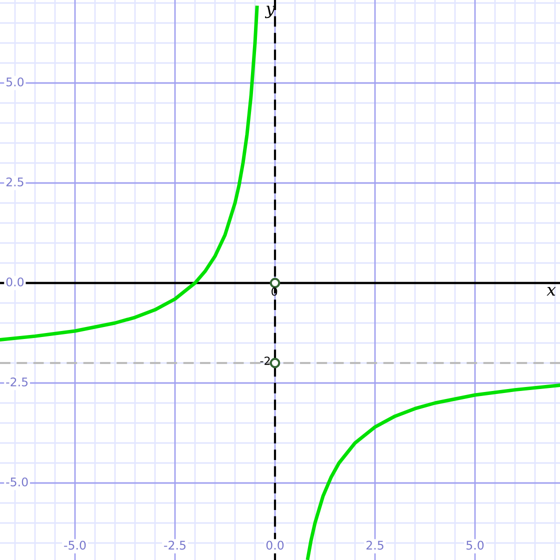 This screenshot has height=560, width=560. Describe the element at coordinates (17, 481) in the screenshot. I see `y-tick-label: -5.0` at that location.